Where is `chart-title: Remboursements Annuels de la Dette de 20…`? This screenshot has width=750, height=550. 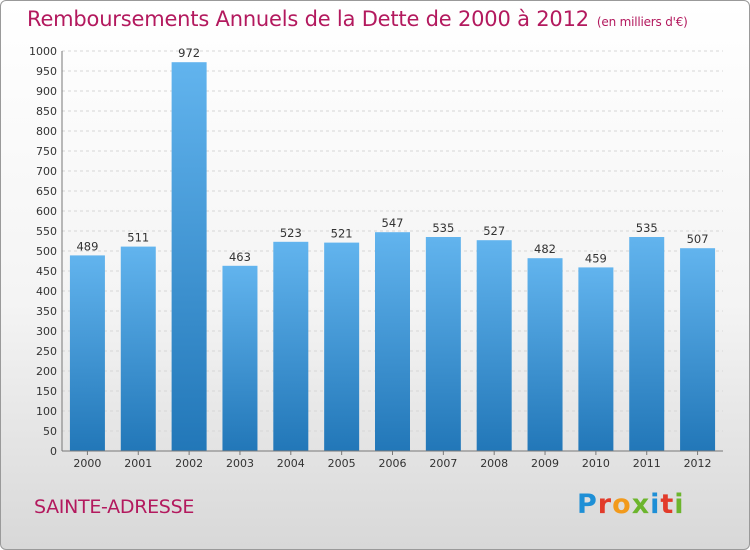
chart-title: Remboursements Annuels de la Dette de 20… is located at coordinates (357, 19).